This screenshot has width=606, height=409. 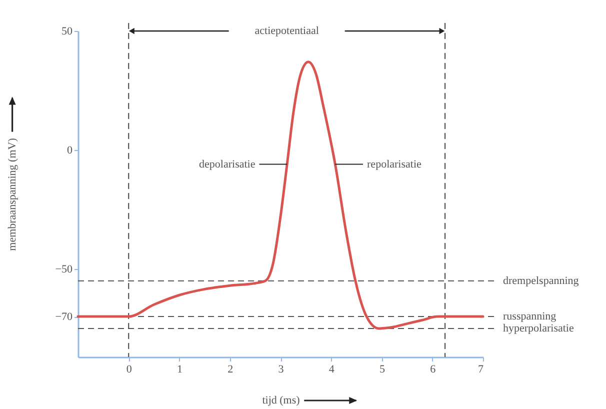 What do you see at coordinates (481, 370) in the screenshot?
I see `x-tick-label: 7` at bounding box center [481, 370].